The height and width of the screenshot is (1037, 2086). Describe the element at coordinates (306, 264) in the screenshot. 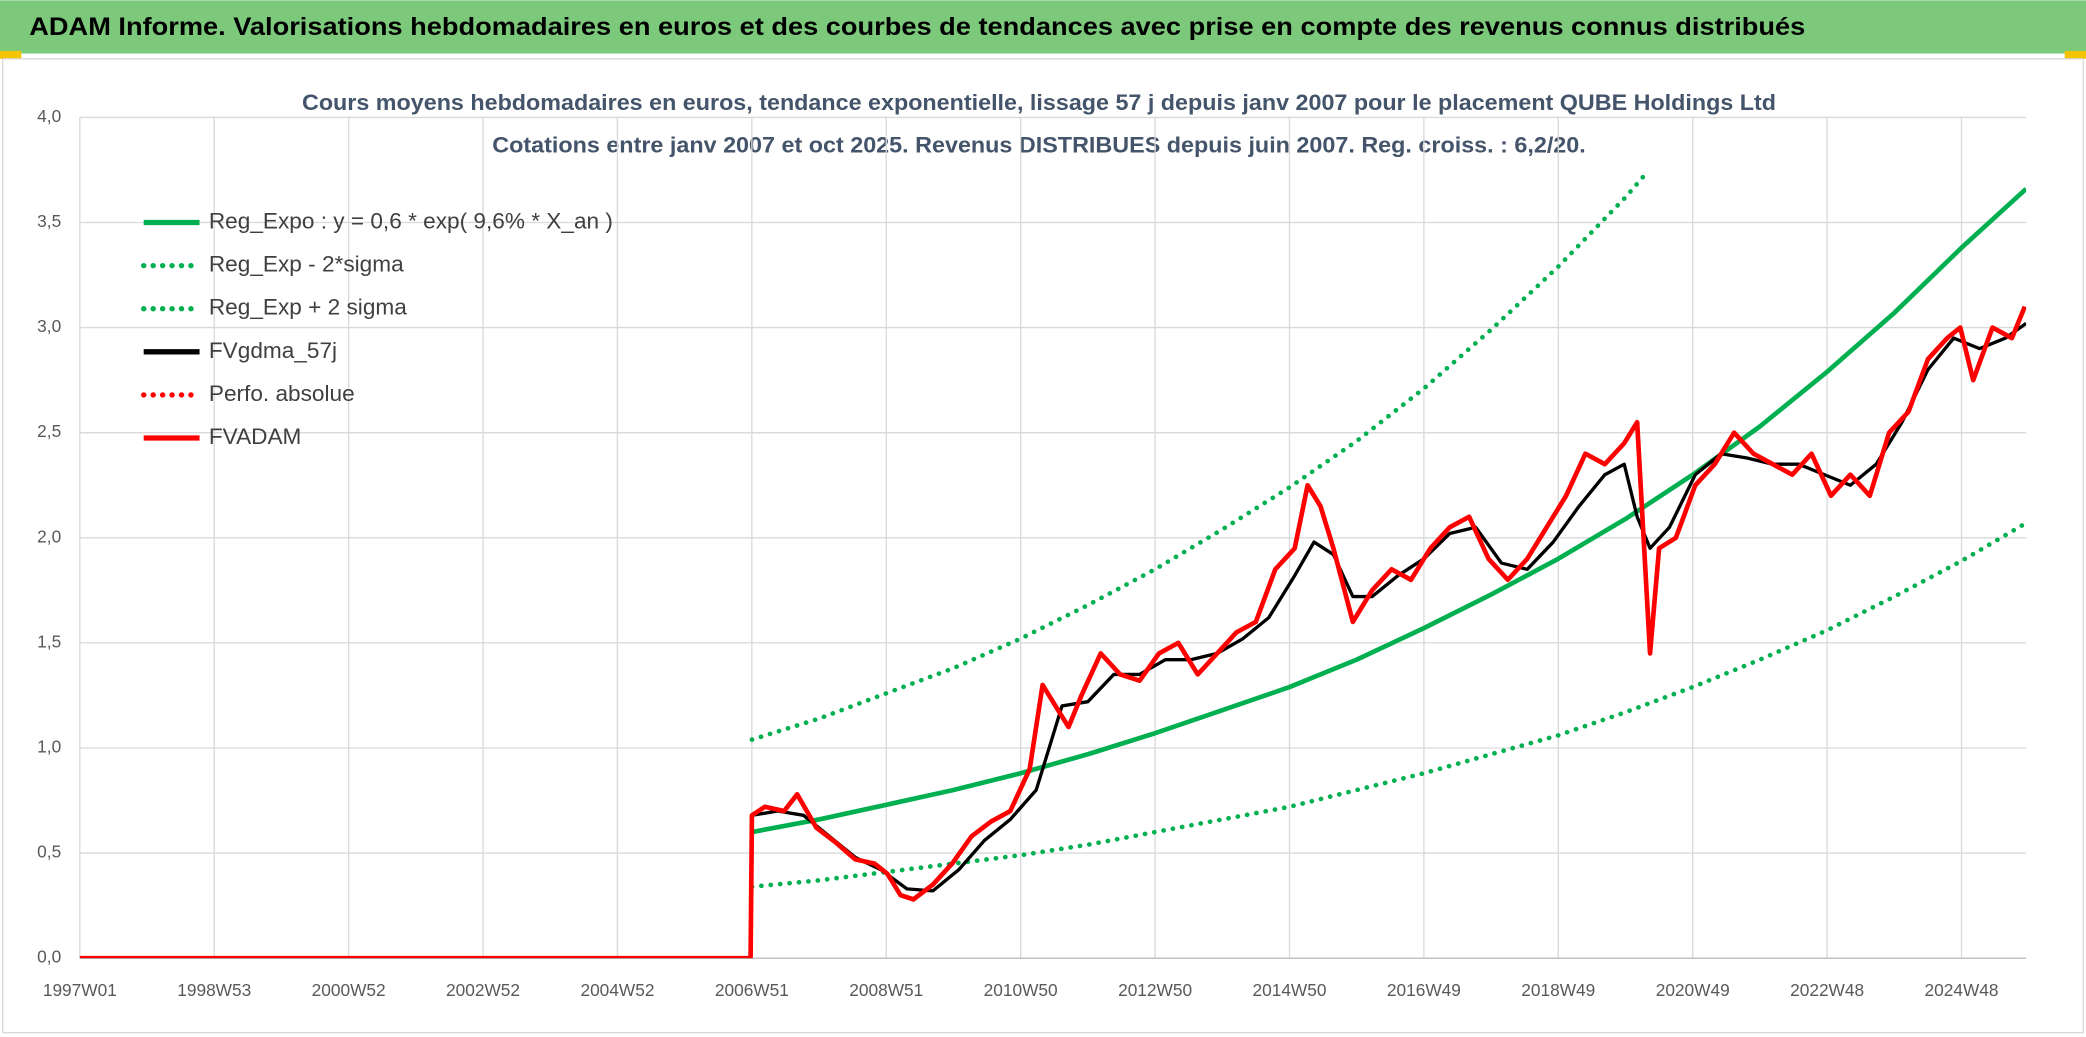

I see `legend-label: Reg_Exp - 2*sigma` at that location.